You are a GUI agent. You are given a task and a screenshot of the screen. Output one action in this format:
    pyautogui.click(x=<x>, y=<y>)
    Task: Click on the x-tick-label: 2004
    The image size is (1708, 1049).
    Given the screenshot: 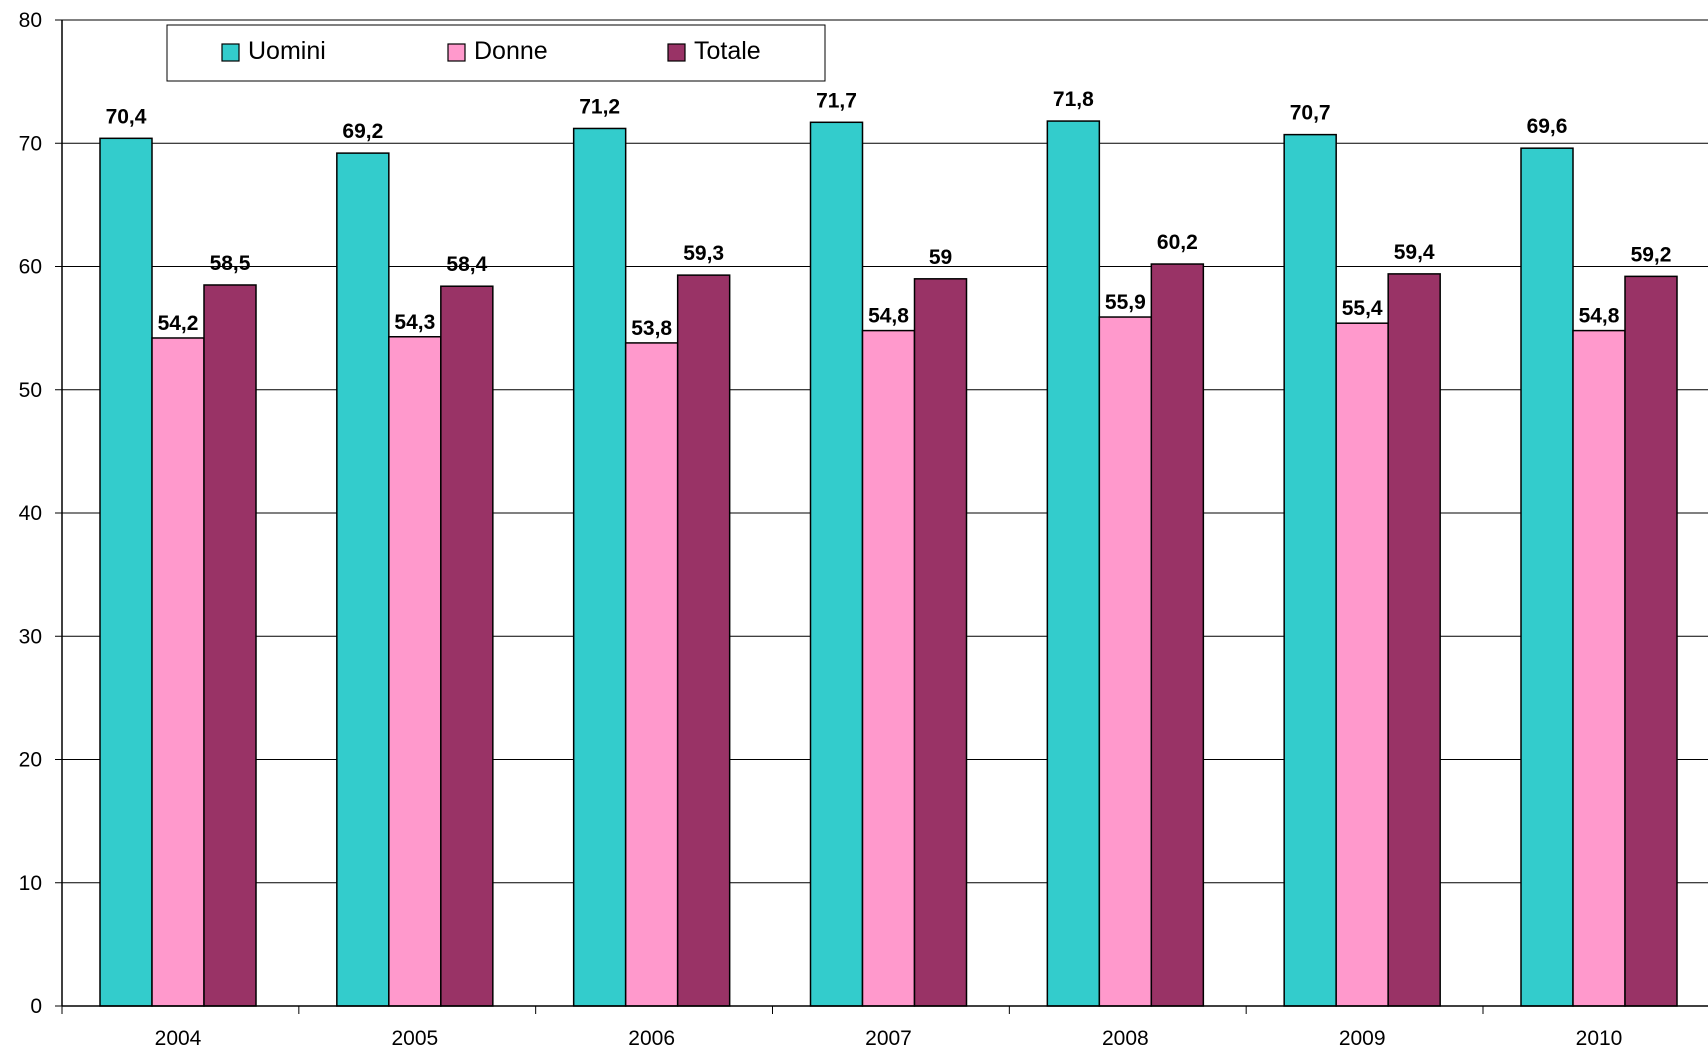 What is the action you would take?
    pyautogui.click(x=178, y=1038)
    